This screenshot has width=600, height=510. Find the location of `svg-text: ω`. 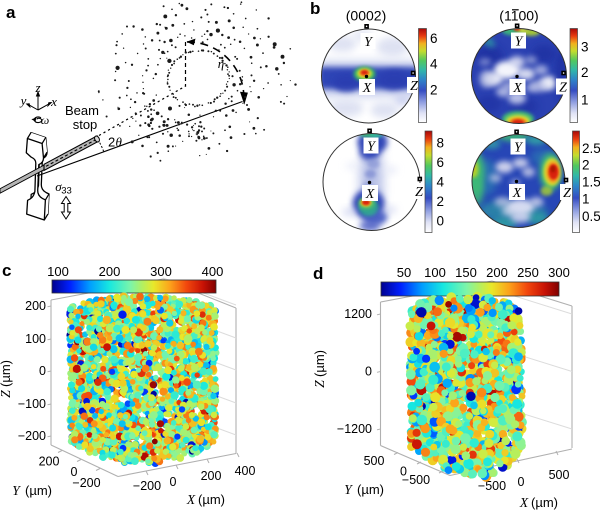

svg-text: ω is located at coordinates (45, 120).